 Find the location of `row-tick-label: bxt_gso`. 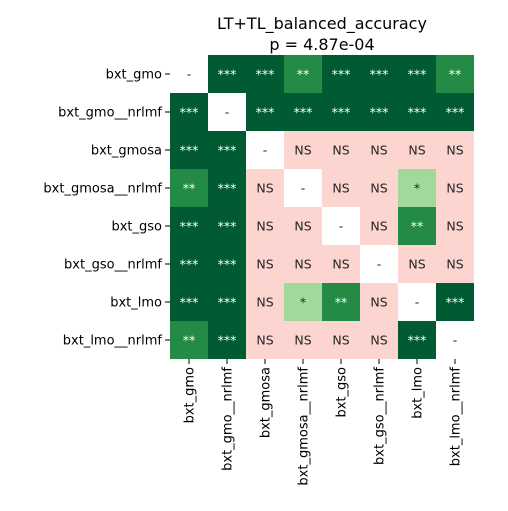

row-tick-label: bxt_gso is located at coordinates (136, 227).